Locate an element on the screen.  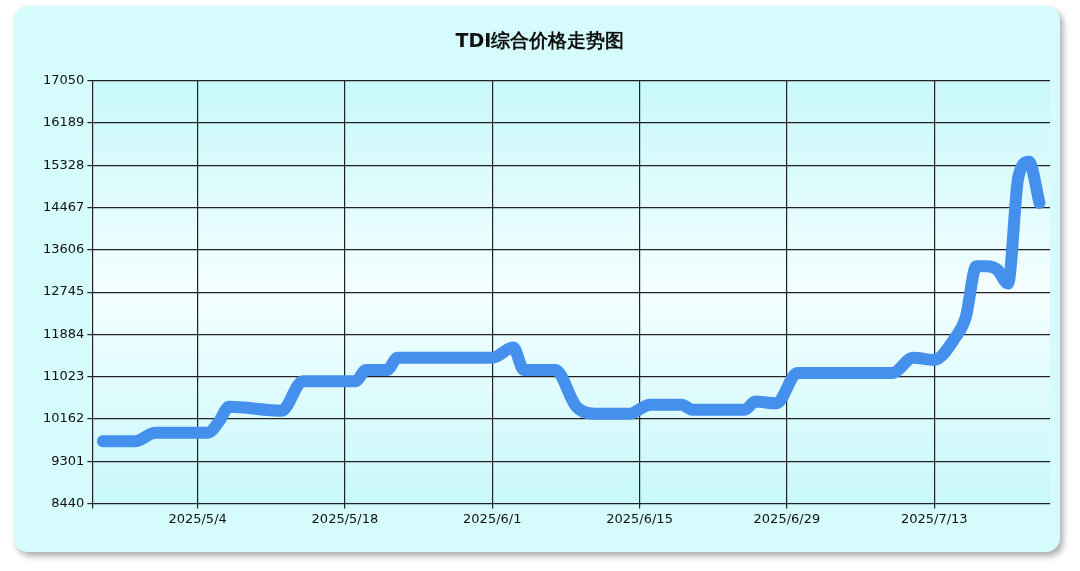
chart-title: TDI综合价格走势图 is located at coordinates (540, 40).